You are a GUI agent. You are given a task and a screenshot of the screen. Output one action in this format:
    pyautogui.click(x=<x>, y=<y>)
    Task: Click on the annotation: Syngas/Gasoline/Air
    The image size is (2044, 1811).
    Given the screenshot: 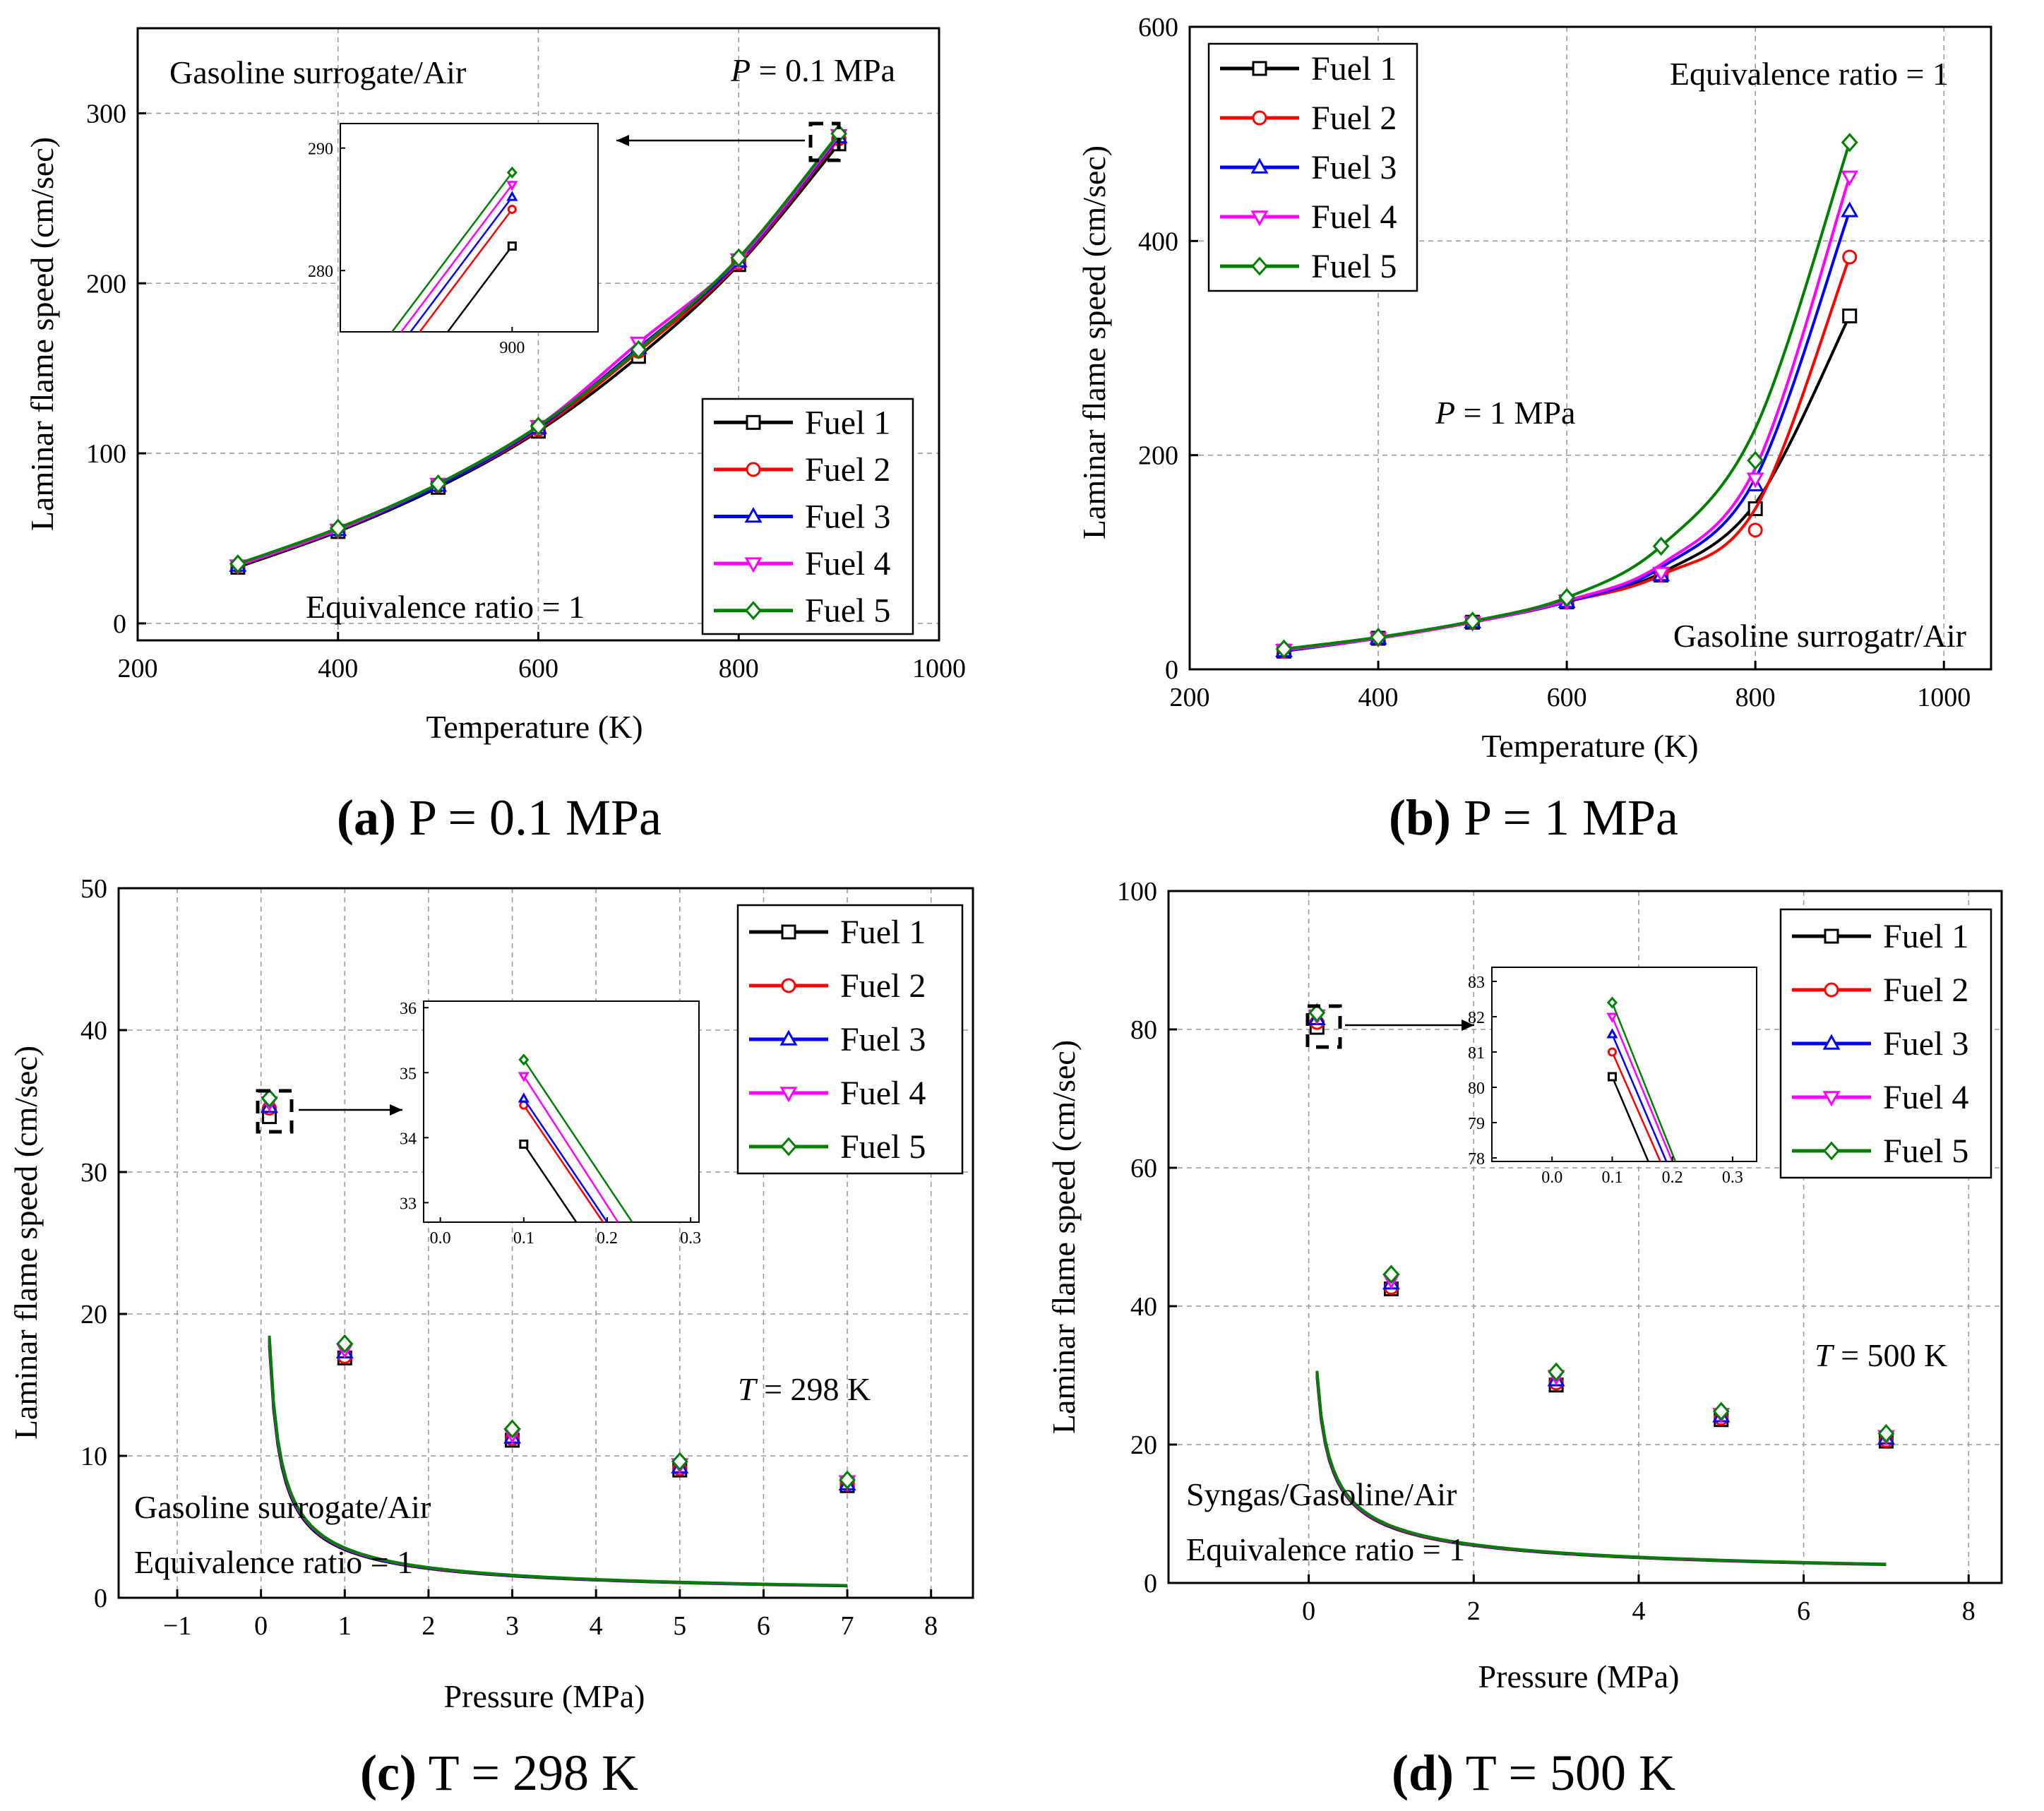 What is the action you would take?
    pyautogui.click(x=1321, y=1494)
    